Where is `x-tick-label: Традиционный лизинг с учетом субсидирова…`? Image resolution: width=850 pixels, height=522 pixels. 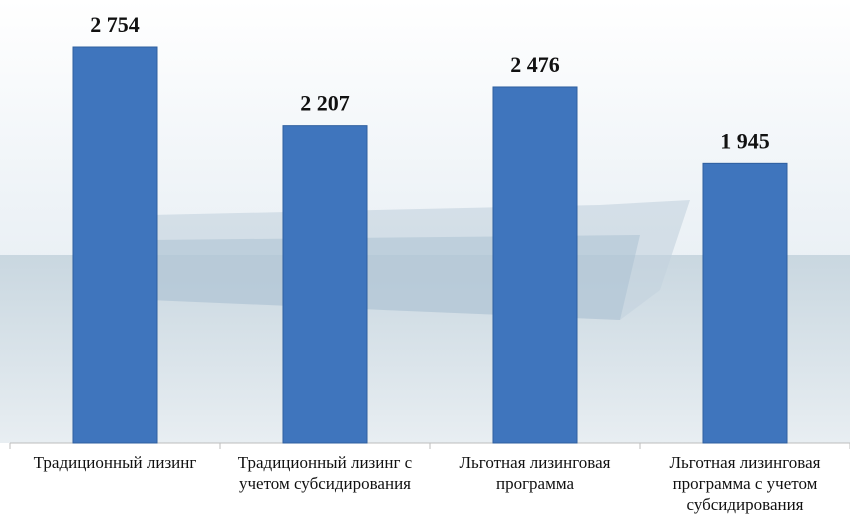 x-tick-label: Традиционный лизинг с учетом субсидирова… is located at coordinates (325, 473).